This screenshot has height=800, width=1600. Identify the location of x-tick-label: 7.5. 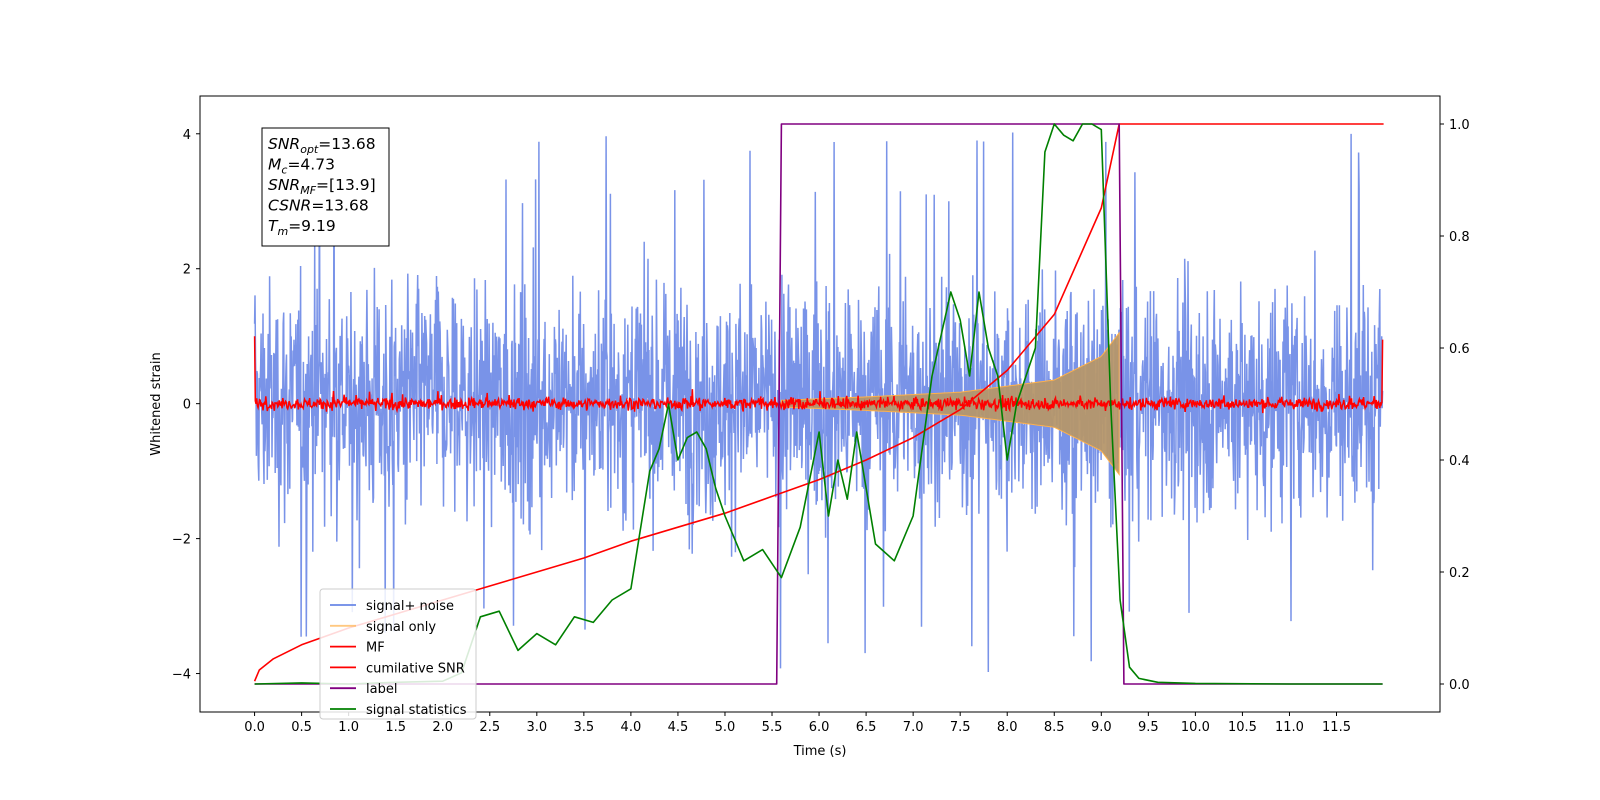
(960, 727).